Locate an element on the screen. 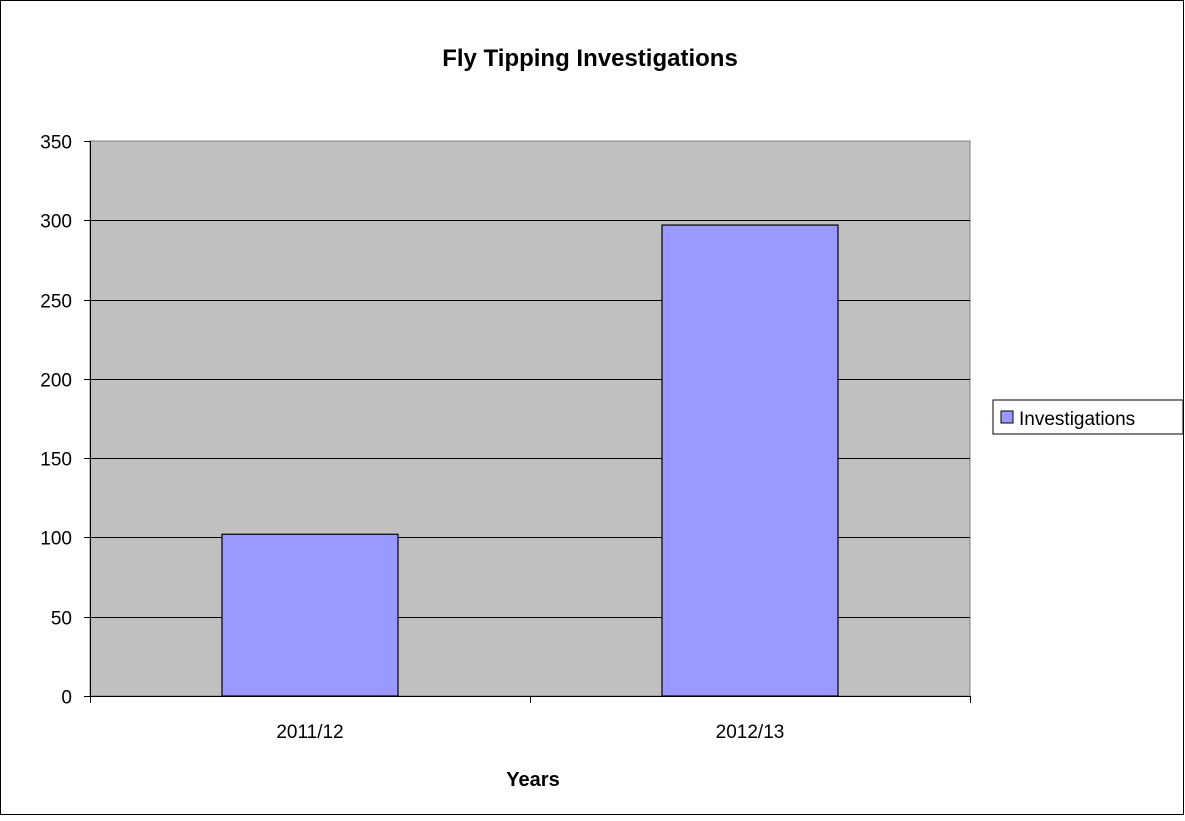  y-tick-label: 350 is located at coordinates (56, 143).